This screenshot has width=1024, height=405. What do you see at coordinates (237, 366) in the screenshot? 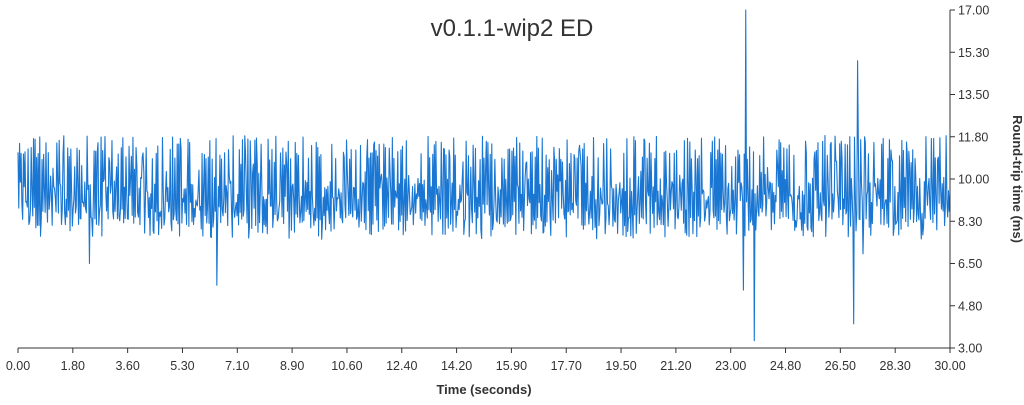
I see `x-tick-label: 7.10` at bounding box center [237, 366].